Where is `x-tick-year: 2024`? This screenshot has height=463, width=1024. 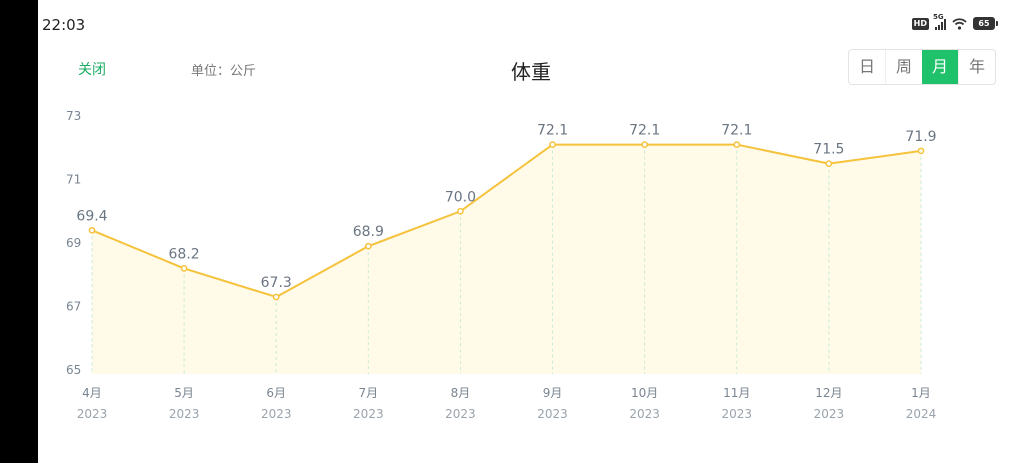
x-tick-year: 2024 is located at coordinates (921, 414).